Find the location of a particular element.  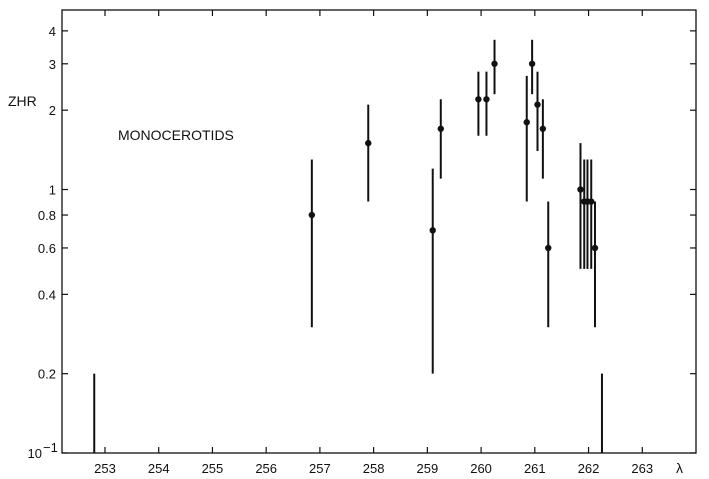

x-tick-label: 263 is located at coordinates (642, 468).